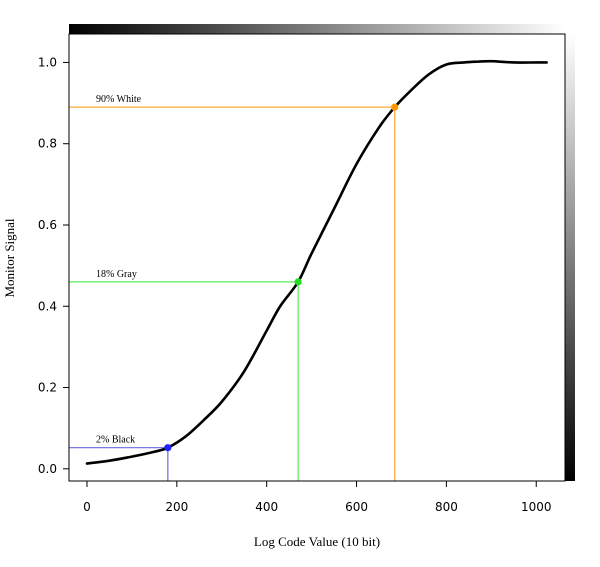  What do you see at coordinates (116, 274) in the screenshot?
I see `marker-label: 18% Gray` at bounding box center [116, 274].